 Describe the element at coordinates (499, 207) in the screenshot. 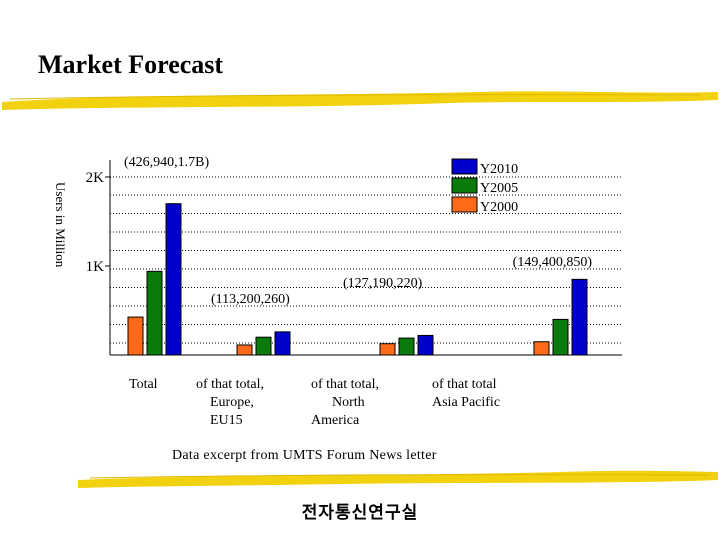

I see `legend-label-y2000: Y2000` at that location.